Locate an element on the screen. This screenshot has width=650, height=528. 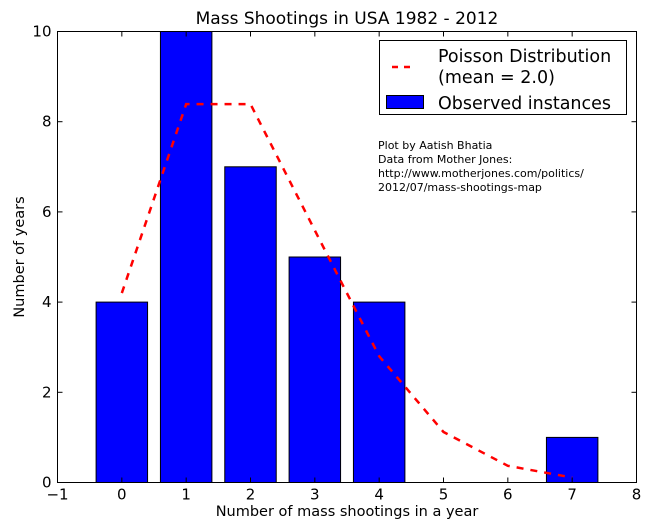
x-tick-label: 5 is located at coordinates (444, 495).